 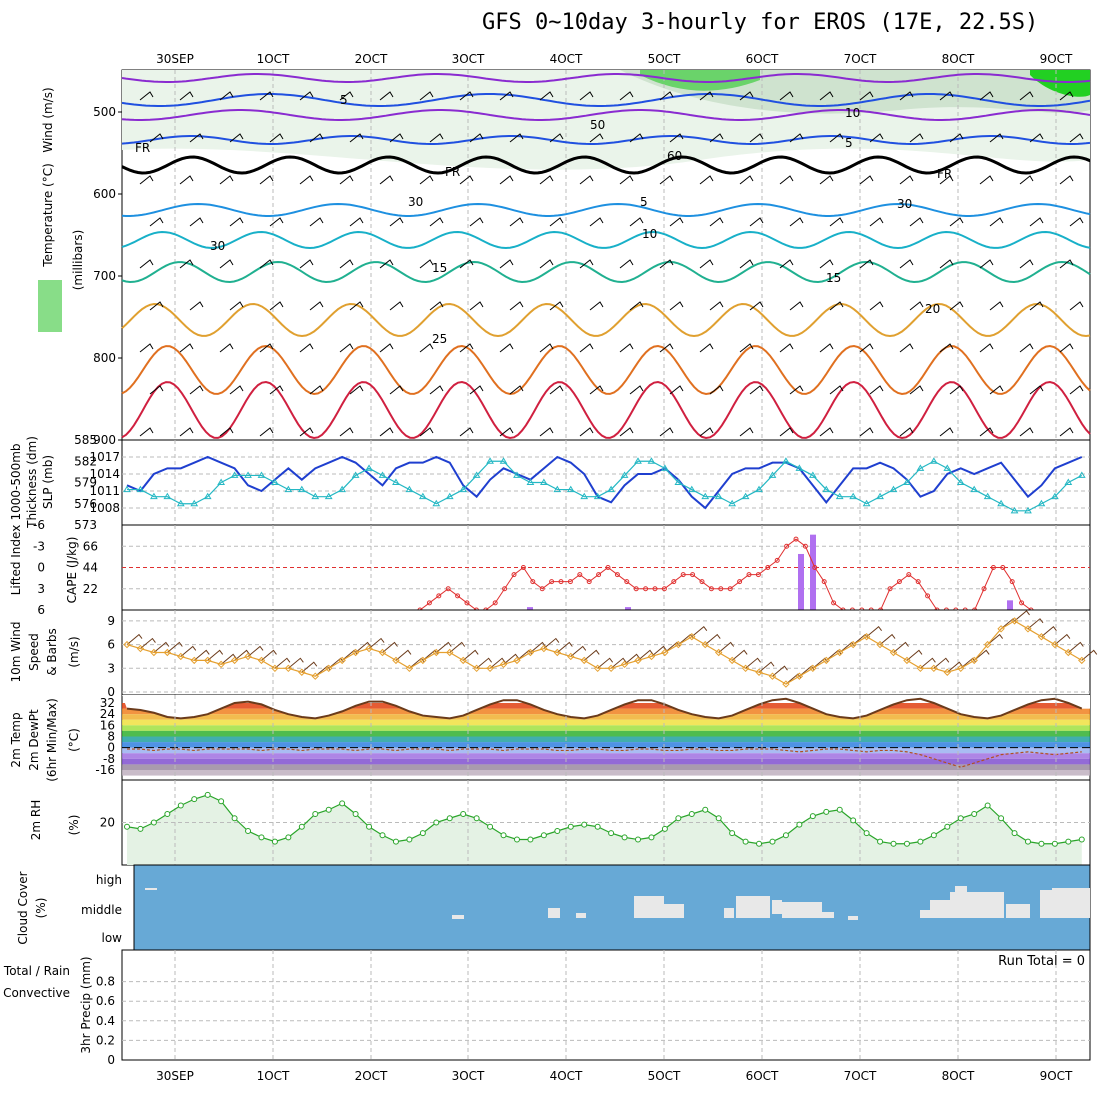 What do you see at coordinates (90, 546) in the screenshot?
I see `cape-ytick: 66` at bounding box center [90, 546].